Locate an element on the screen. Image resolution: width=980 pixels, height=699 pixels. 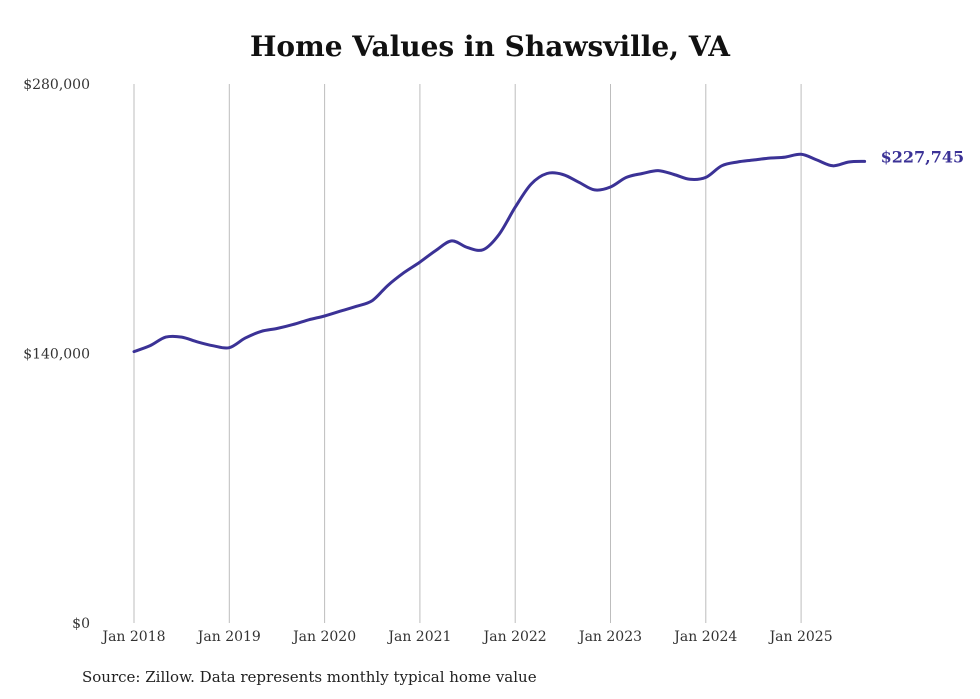
y-axis-ticks: $0 $140,000 $280,000 is located at coordinates (56, 354).